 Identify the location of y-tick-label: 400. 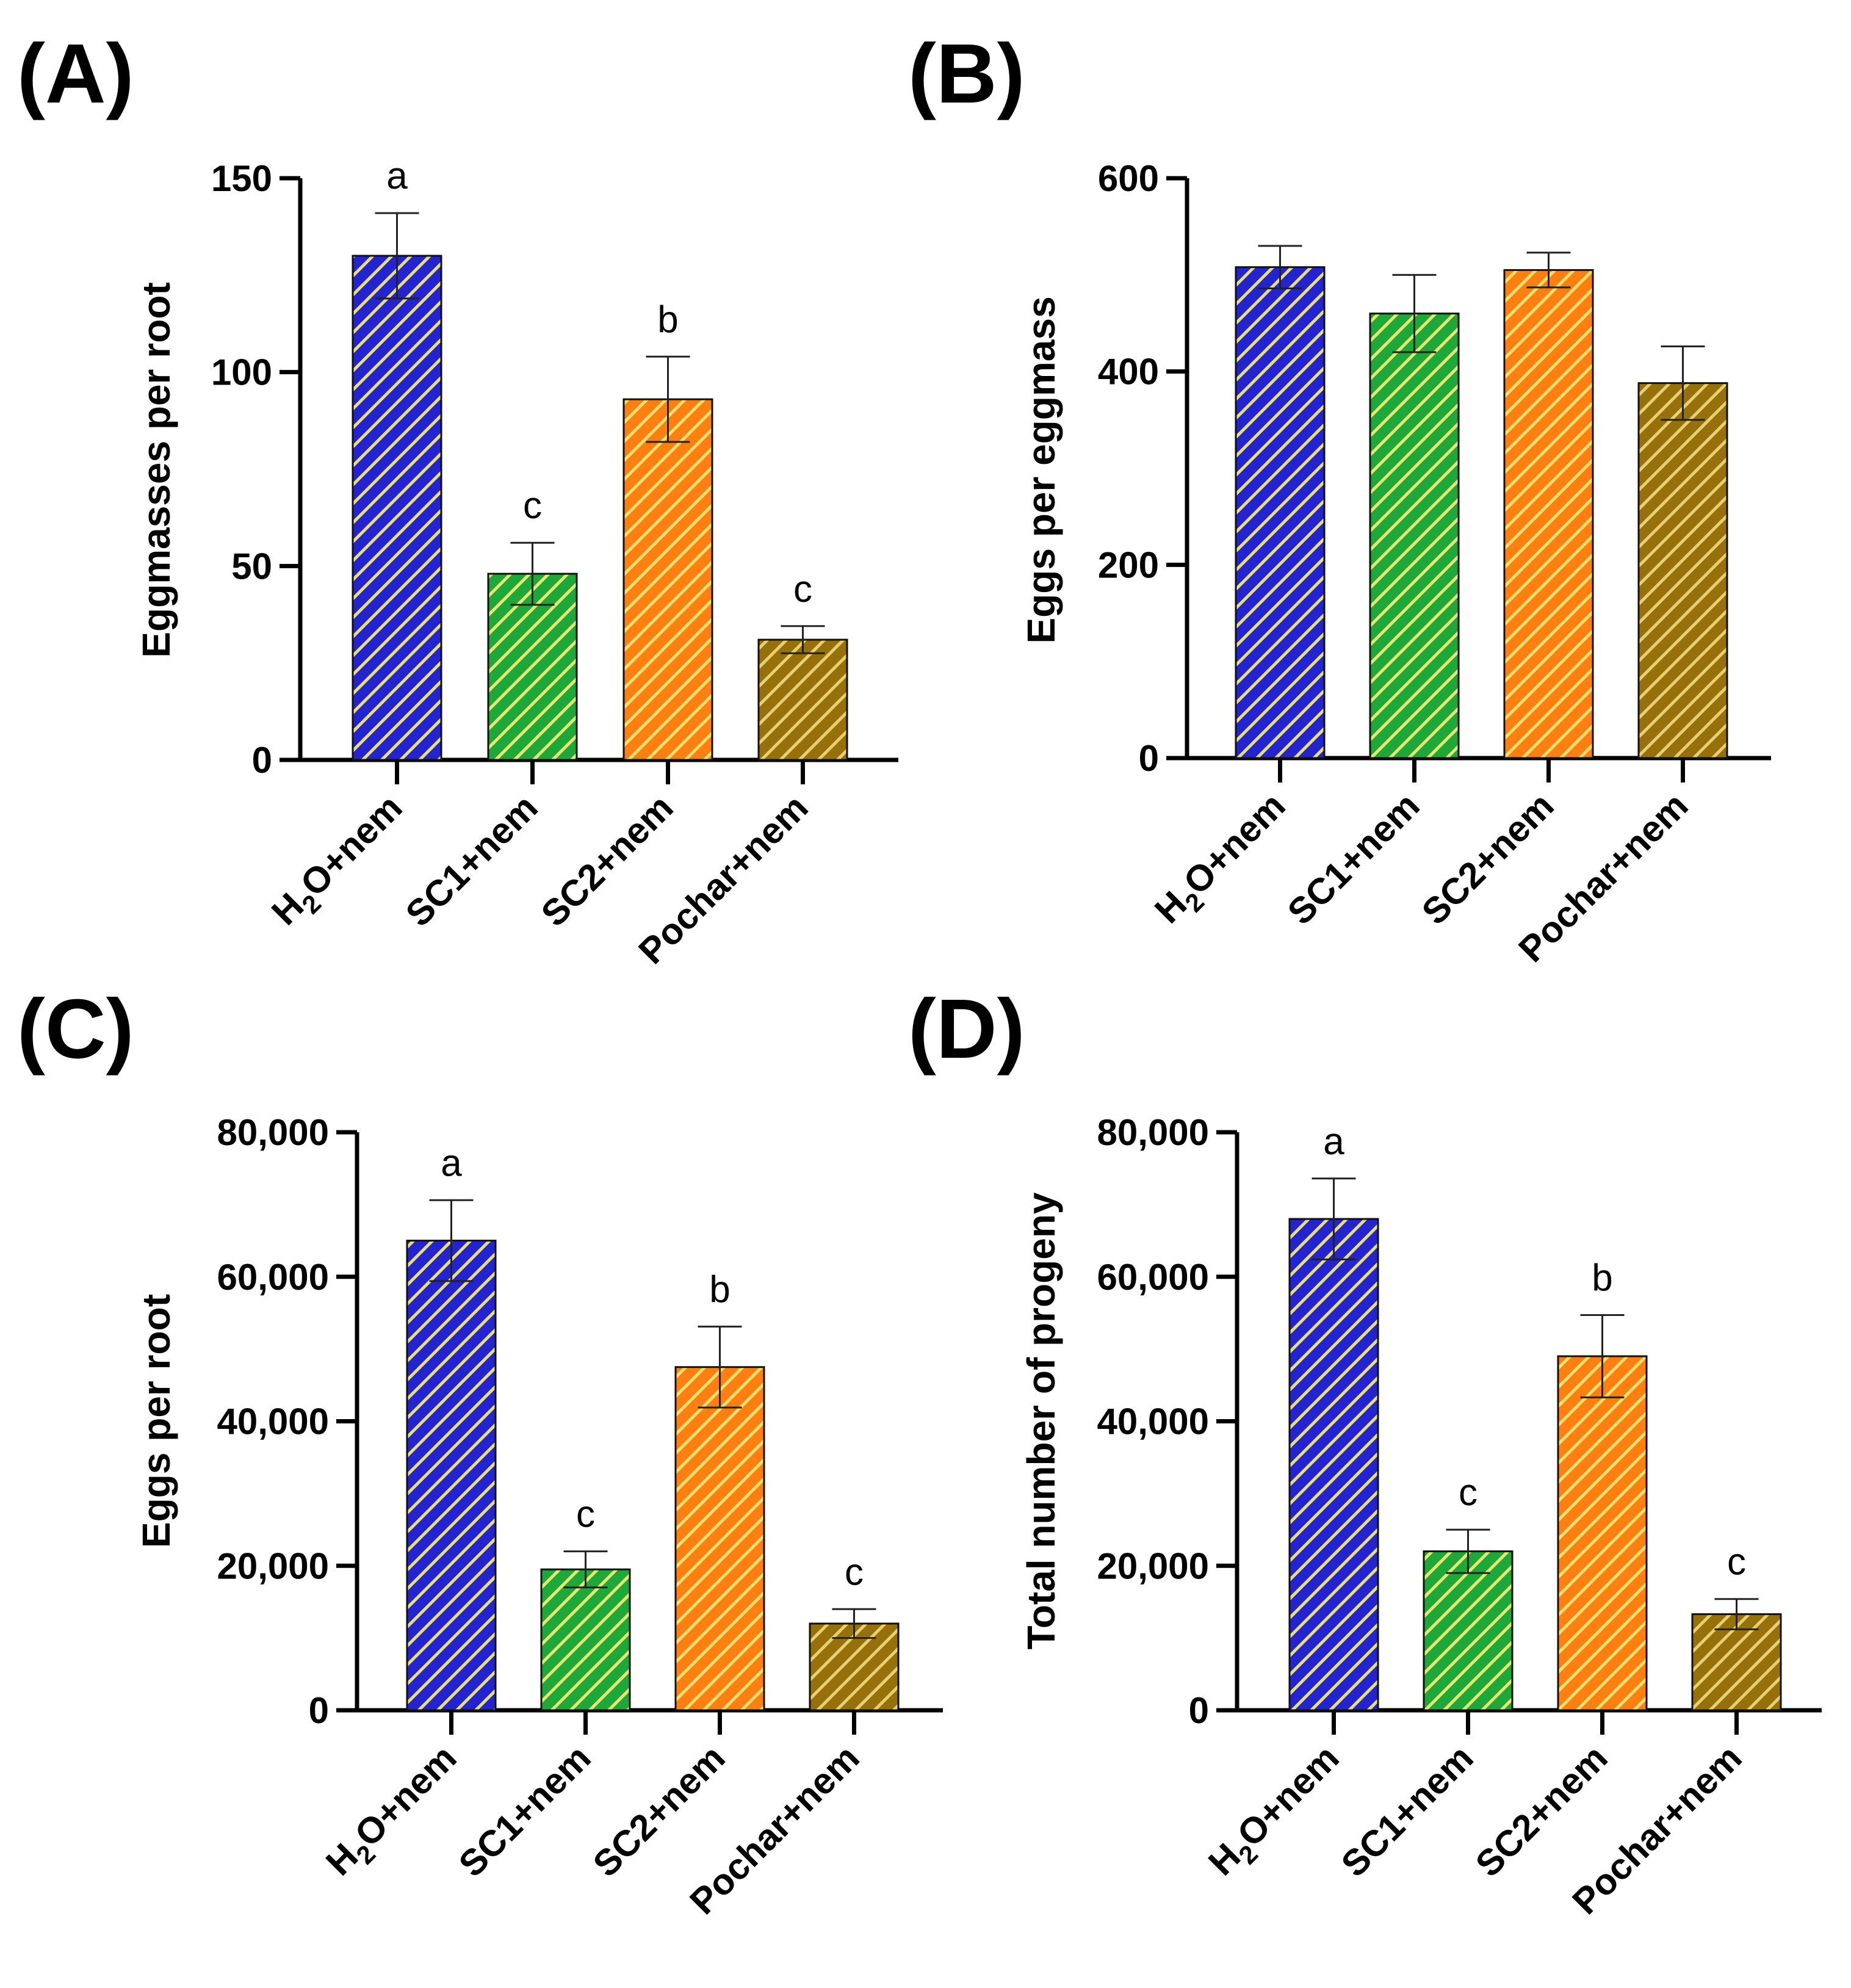
(1128, 372).